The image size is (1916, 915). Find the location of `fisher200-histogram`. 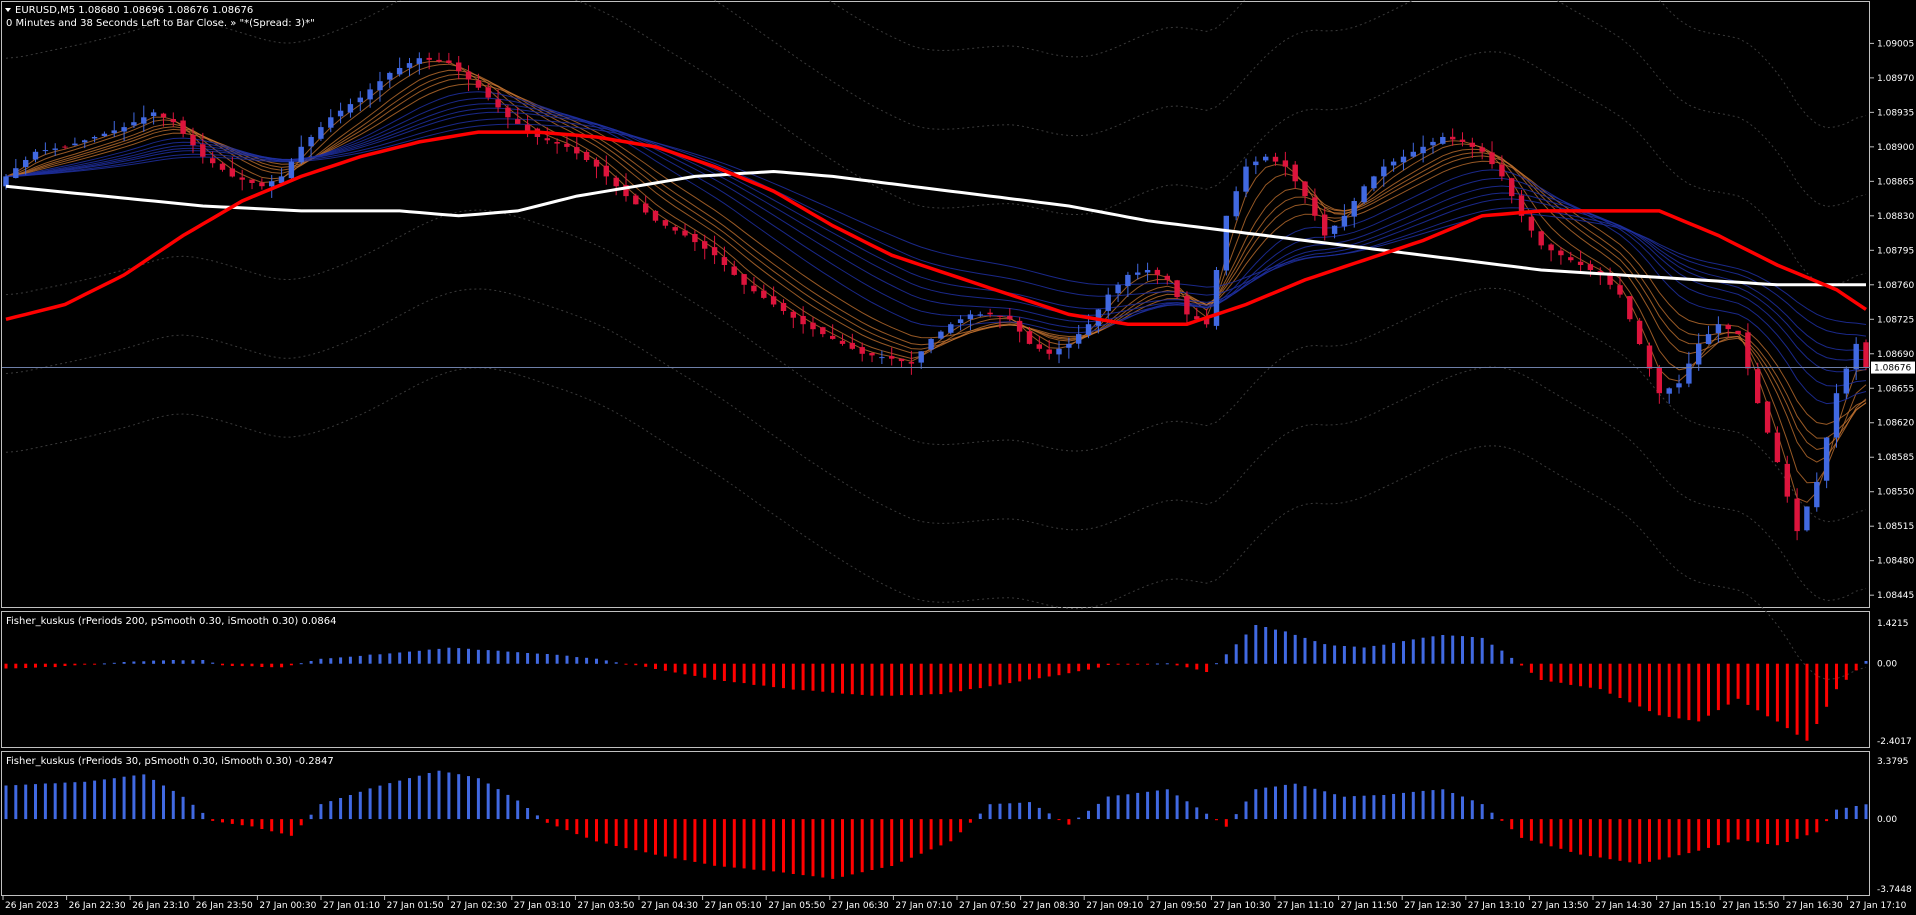

fisher200-histogram is located at coordinates (936, 683).